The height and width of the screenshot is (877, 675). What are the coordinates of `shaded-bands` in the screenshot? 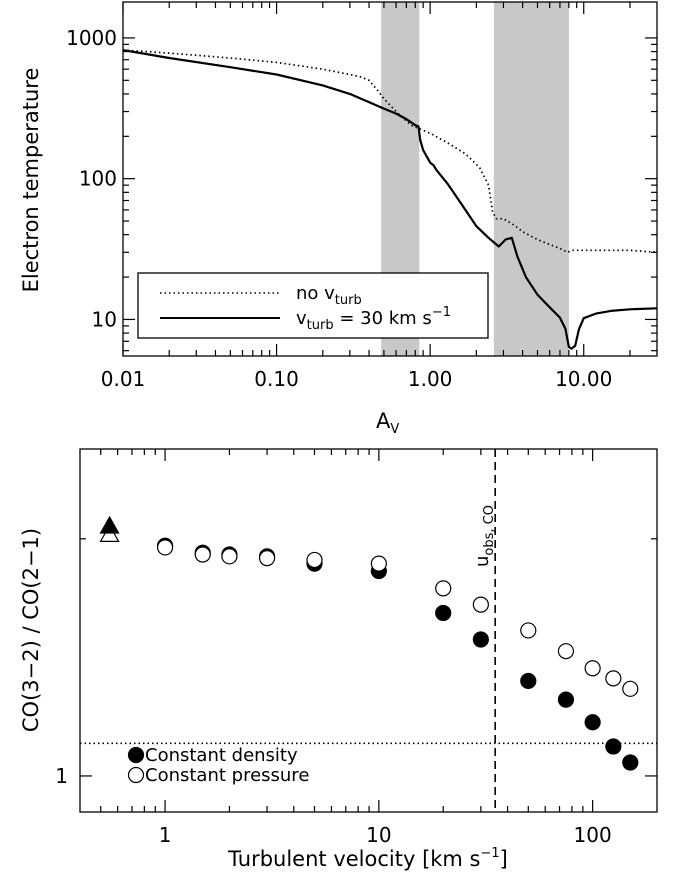 It's located at (475, 179).